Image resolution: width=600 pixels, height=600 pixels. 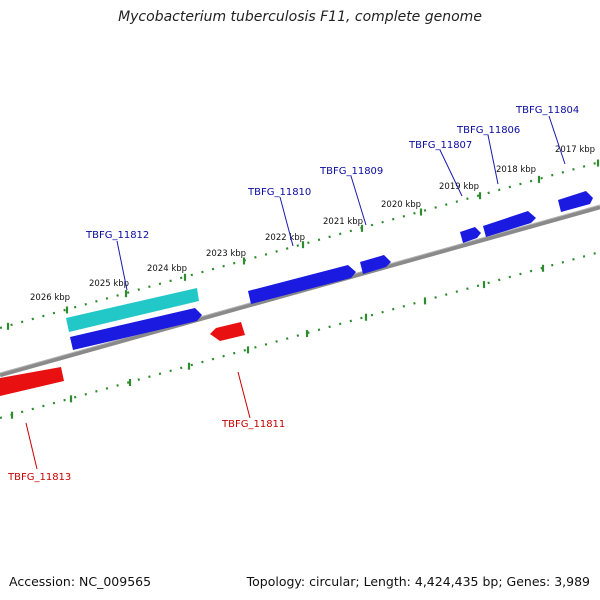 I want to click on gene-label-tbfg-11810: TBFG_11810, so click(x=279, y=192).